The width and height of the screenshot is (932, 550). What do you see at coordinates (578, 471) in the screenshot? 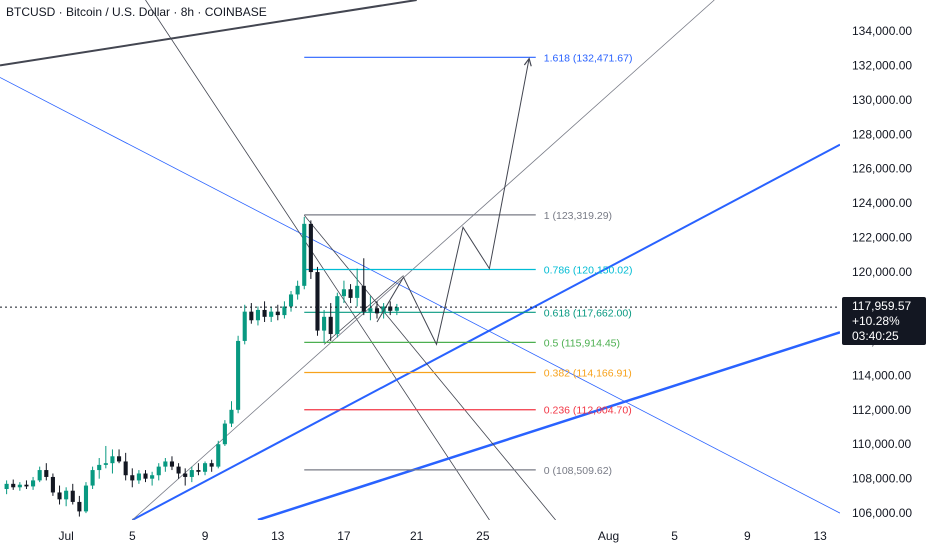
I see `fib-level-label-0: 0 (108,509.62)` at bounding box center [578, 471].